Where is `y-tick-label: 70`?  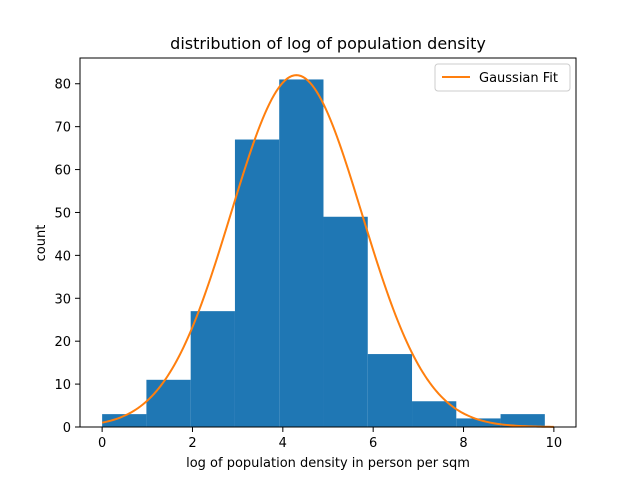 y-tick-label: 70 is located at coordinates (62, 128).